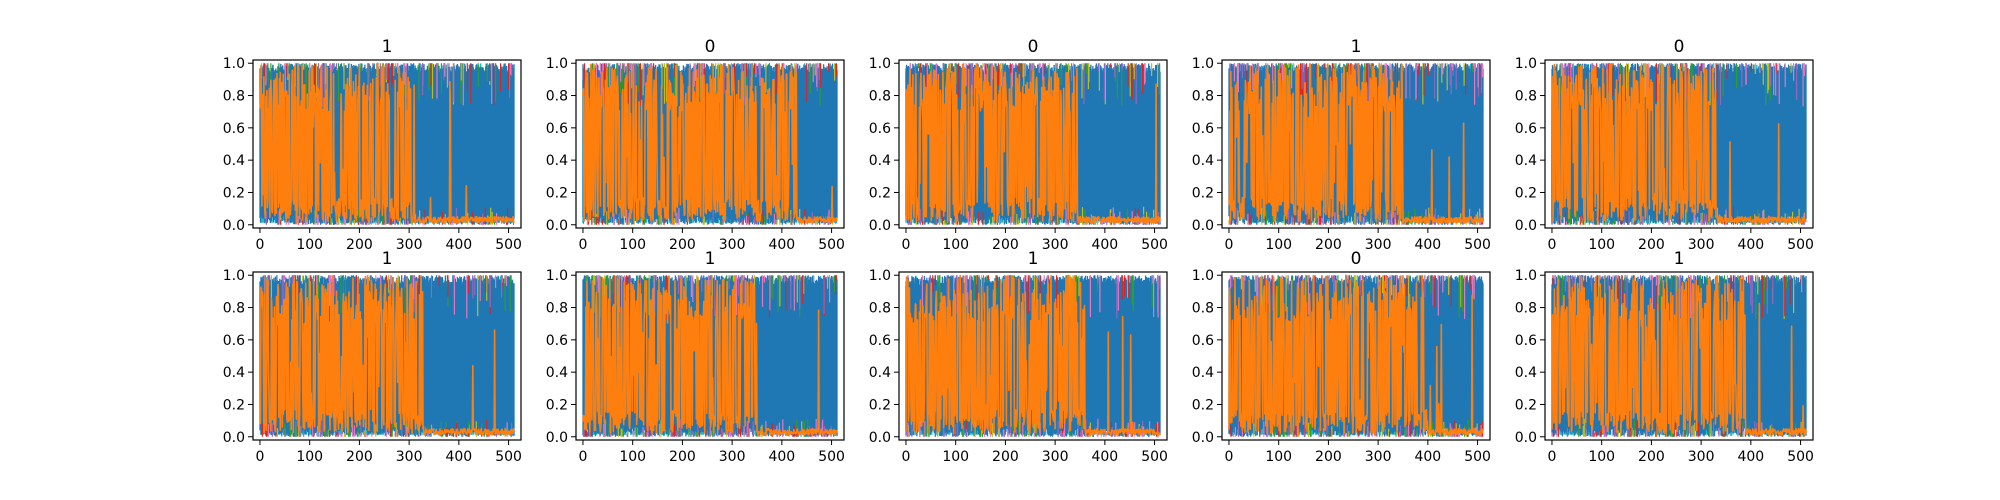  Describe the element at coordinates (372, 145) in the screenshot. I see `panel-1: 0 100 200 300 400 500 0.0 0.2 0.4 0.6 0.8 1.0 1` at that location.